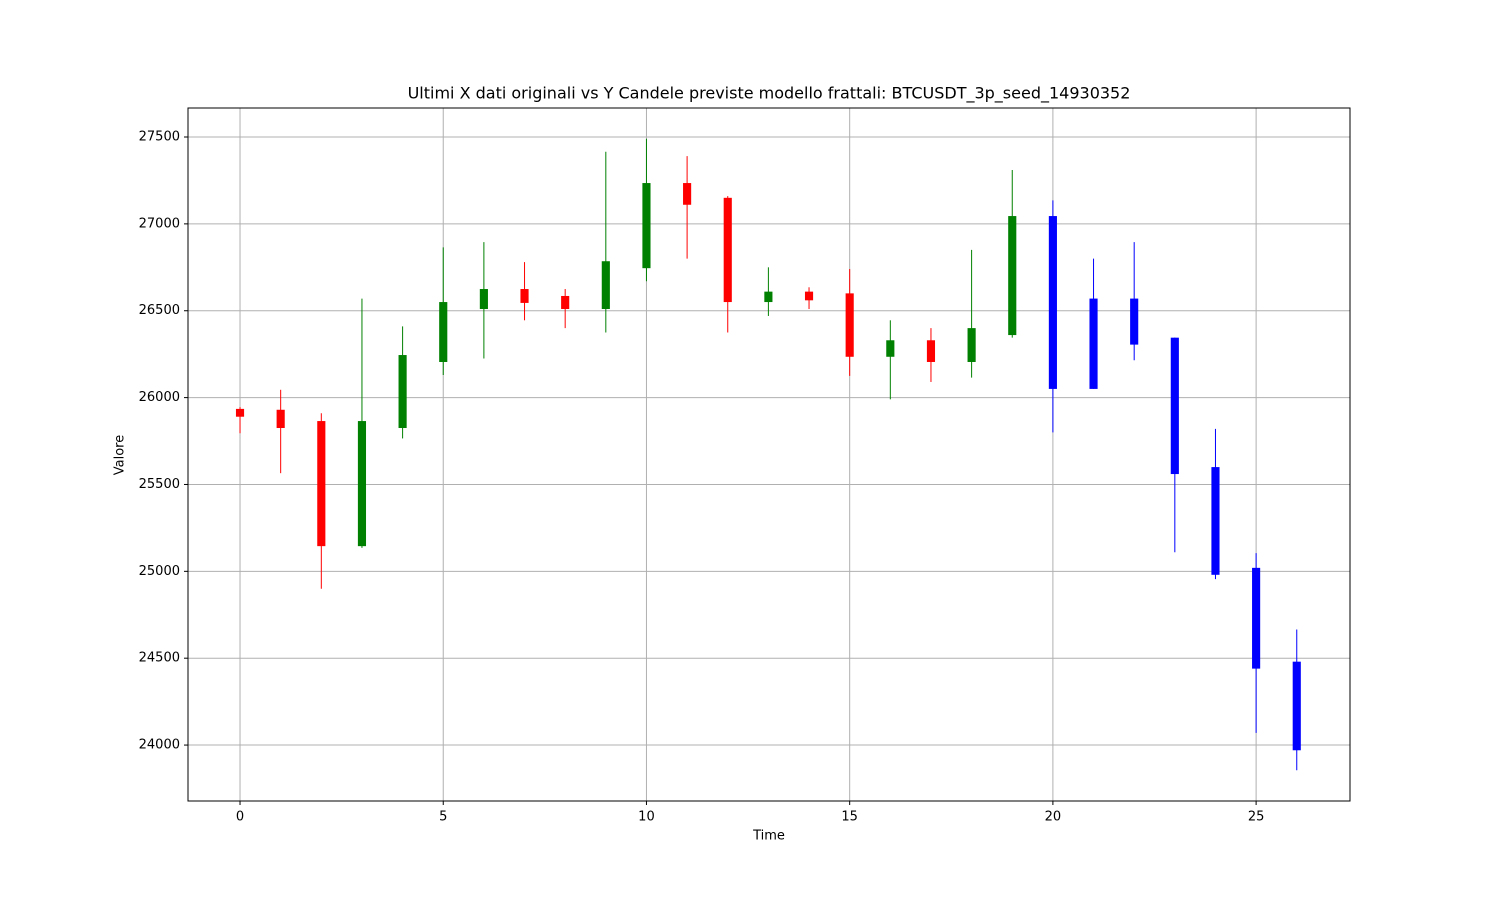  Describe the element at coordinates (768, 836) in the screenshot. I see `x-axis-label: Time` at that location.